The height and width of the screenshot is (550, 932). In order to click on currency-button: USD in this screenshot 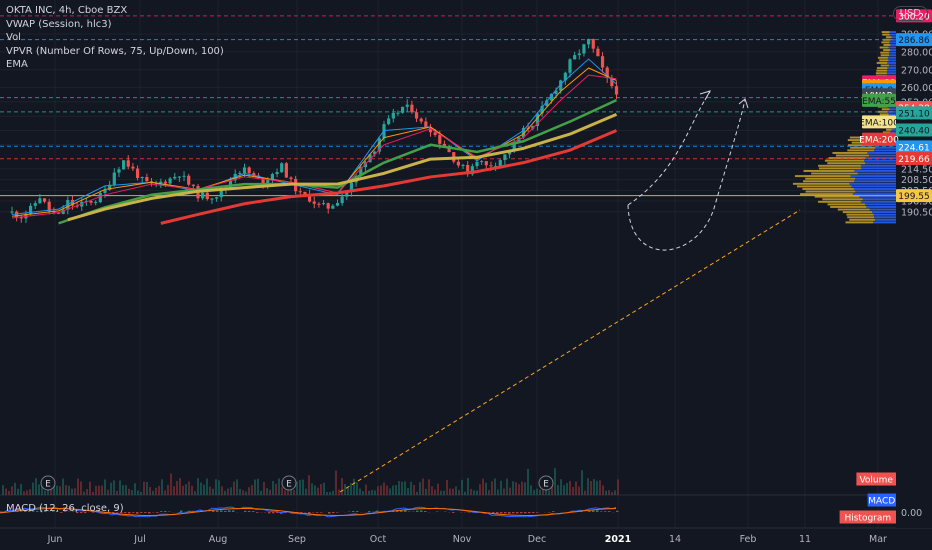, I will do `click(910, 13)`.